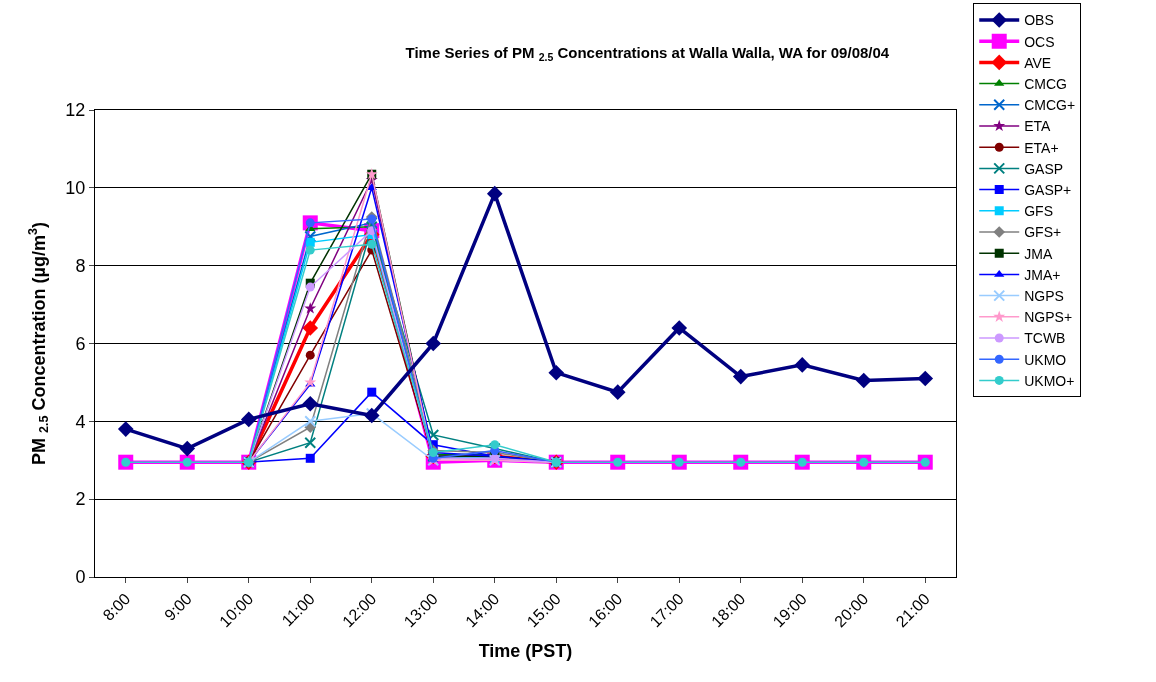 Image resolution: width=1156 pixels, height=682 pixels. What do you see at coordinates (1045, 359) in the screenshot?
I see `legend-label: UKMO` at bounding box center [1045, 359].